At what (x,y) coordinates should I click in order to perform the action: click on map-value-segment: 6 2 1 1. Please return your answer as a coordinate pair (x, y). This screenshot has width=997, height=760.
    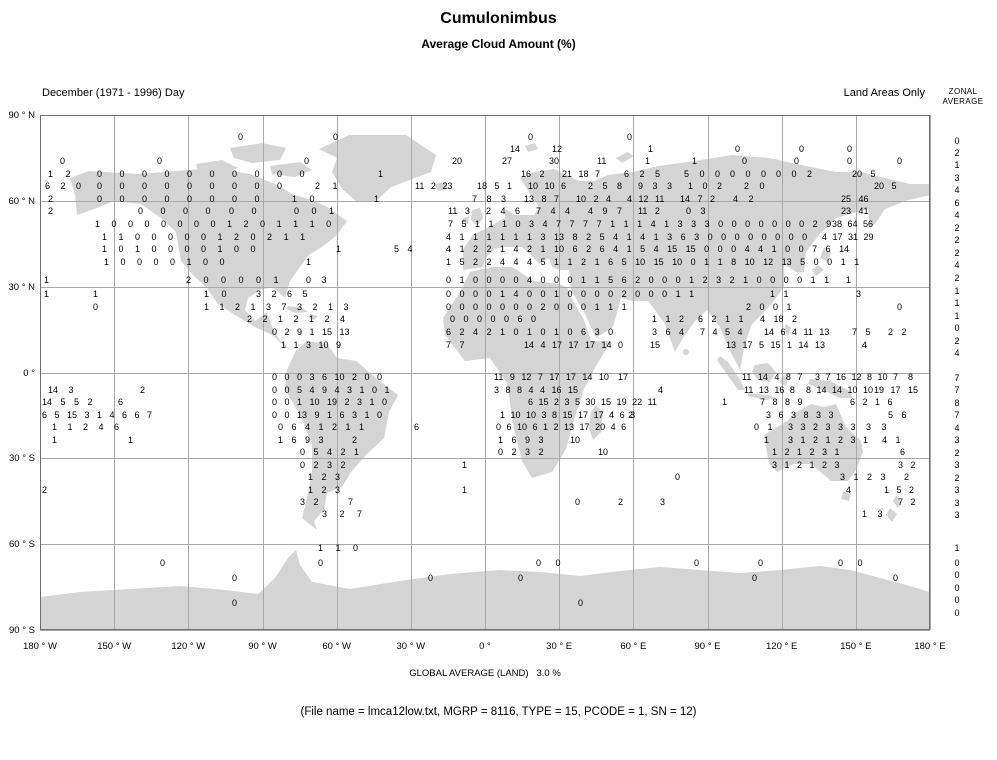
    Looking at the image, I should click on (721, 319).